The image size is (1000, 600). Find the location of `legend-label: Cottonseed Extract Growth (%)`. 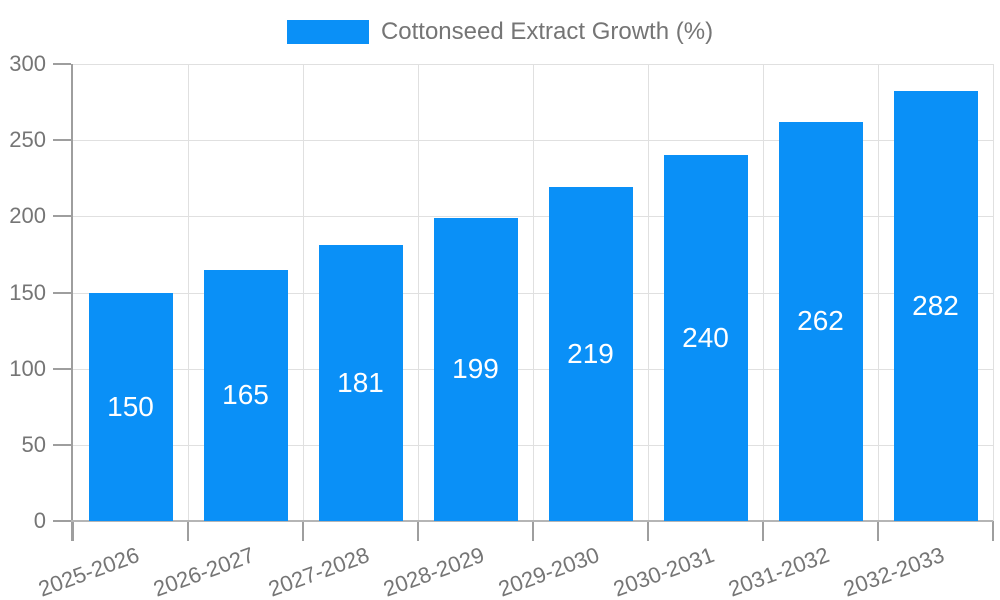

legend-label: Cottonseed Extract Growth (%) is located at coordinates (547, 31).